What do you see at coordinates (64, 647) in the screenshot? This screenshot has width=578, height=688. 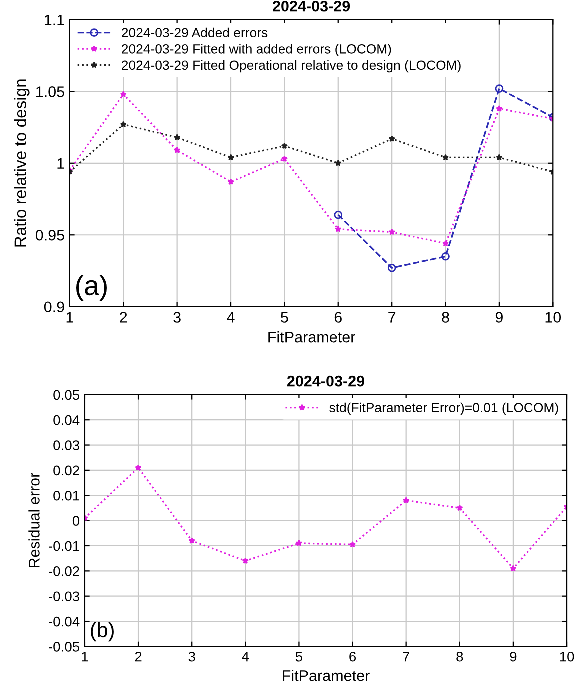 I see `y-tick-label: -0.05` at bounding box center [64, 647].